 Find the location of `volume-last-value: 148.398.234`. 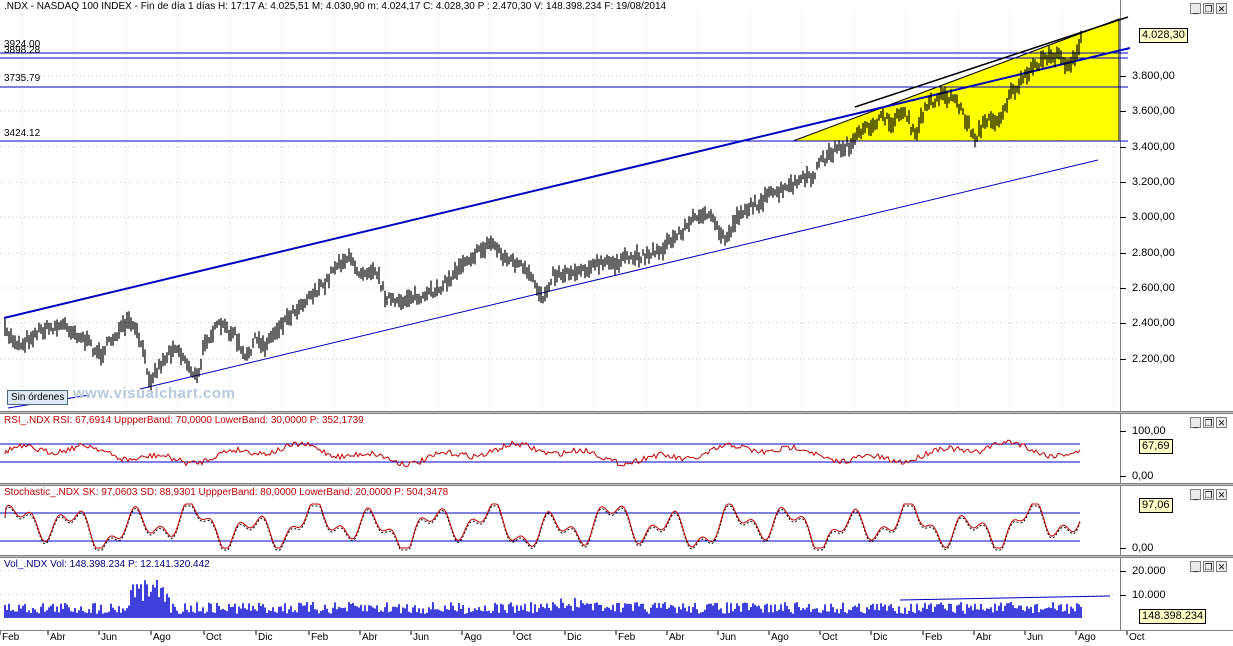

volume-last-value: 148.398.234 is located at coordinates (1173, 616).